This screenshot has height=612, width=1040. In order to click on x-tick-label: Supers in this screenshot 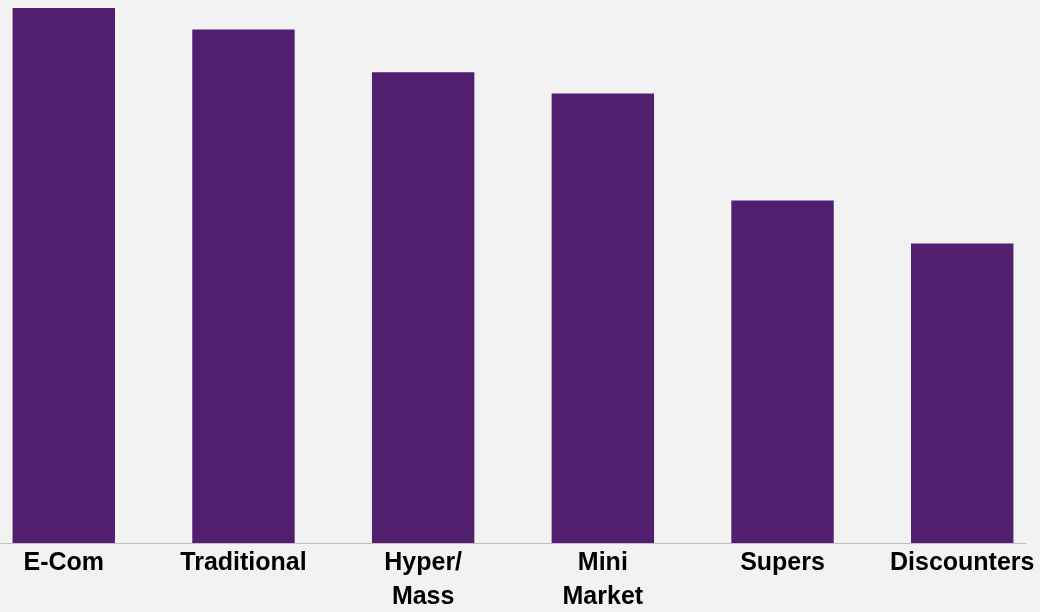, I will do `click(782, 560)`.